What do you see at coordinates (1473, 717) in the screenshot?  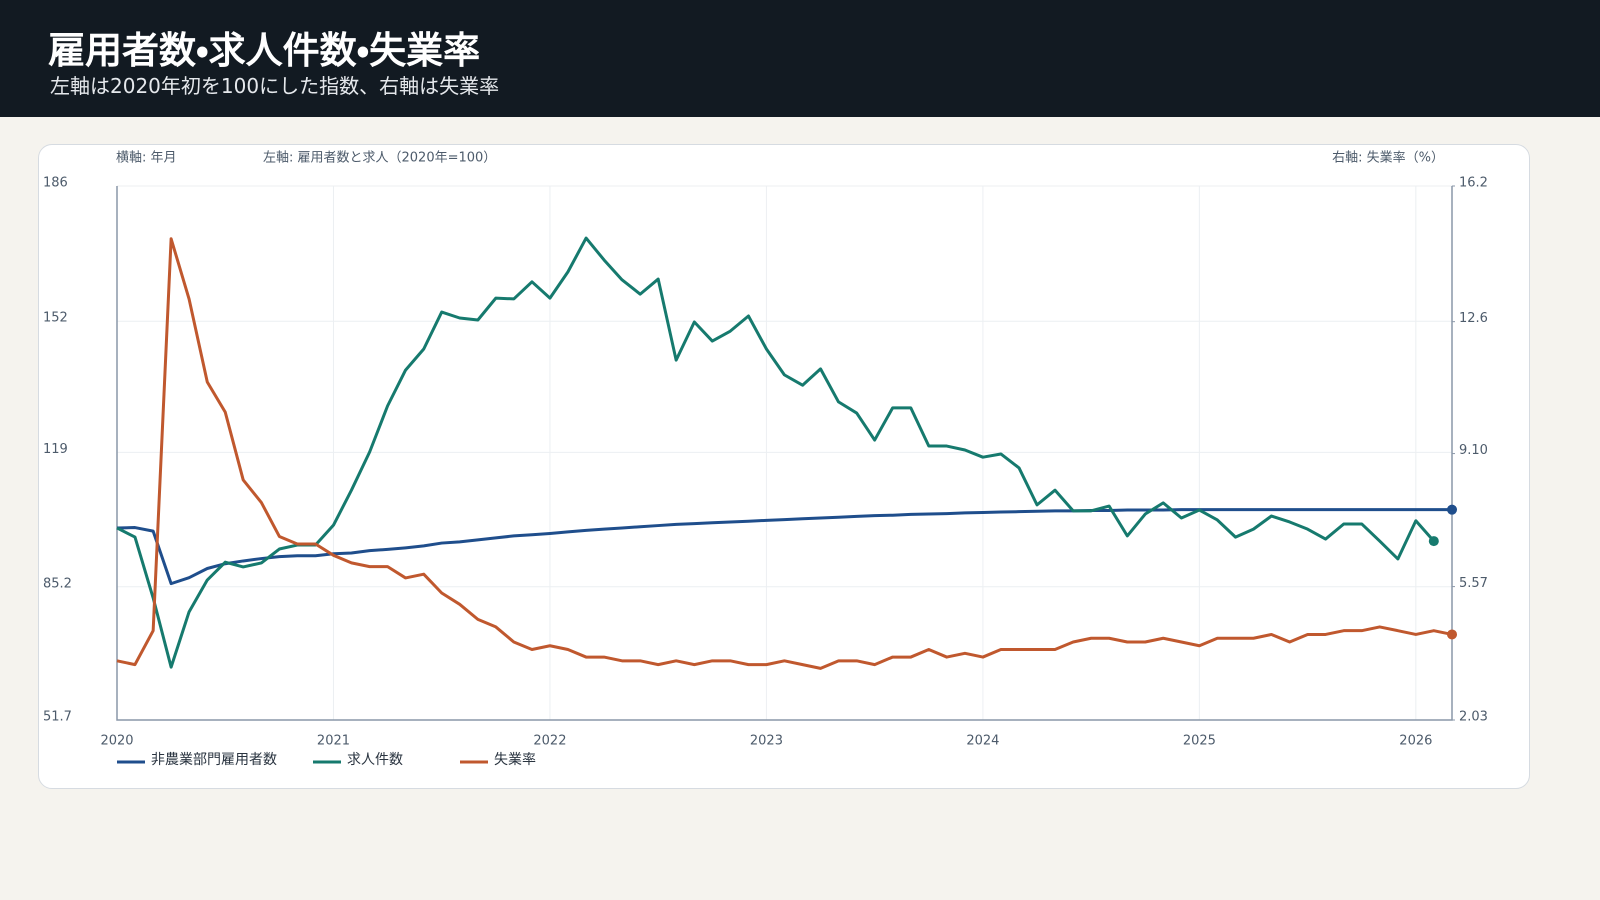 I see `y2-tick-label: 2.03` at bounding box center [1473, 717].